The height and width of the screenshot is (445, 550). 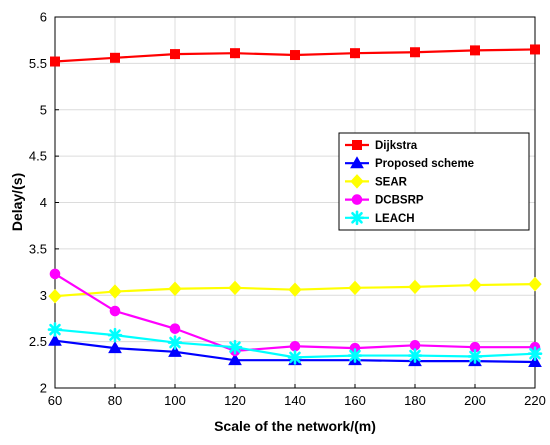 I want to click on legend-item: SEAR, so click(x=376, y=181).